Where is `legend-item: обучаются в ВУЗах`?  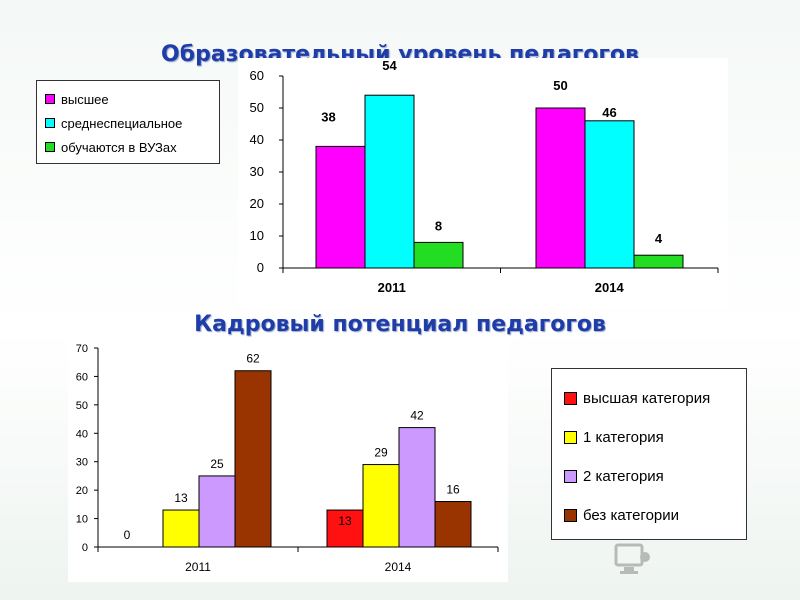 legend-item: обучаются в ВУЗах is located at coordinates (128, 147).